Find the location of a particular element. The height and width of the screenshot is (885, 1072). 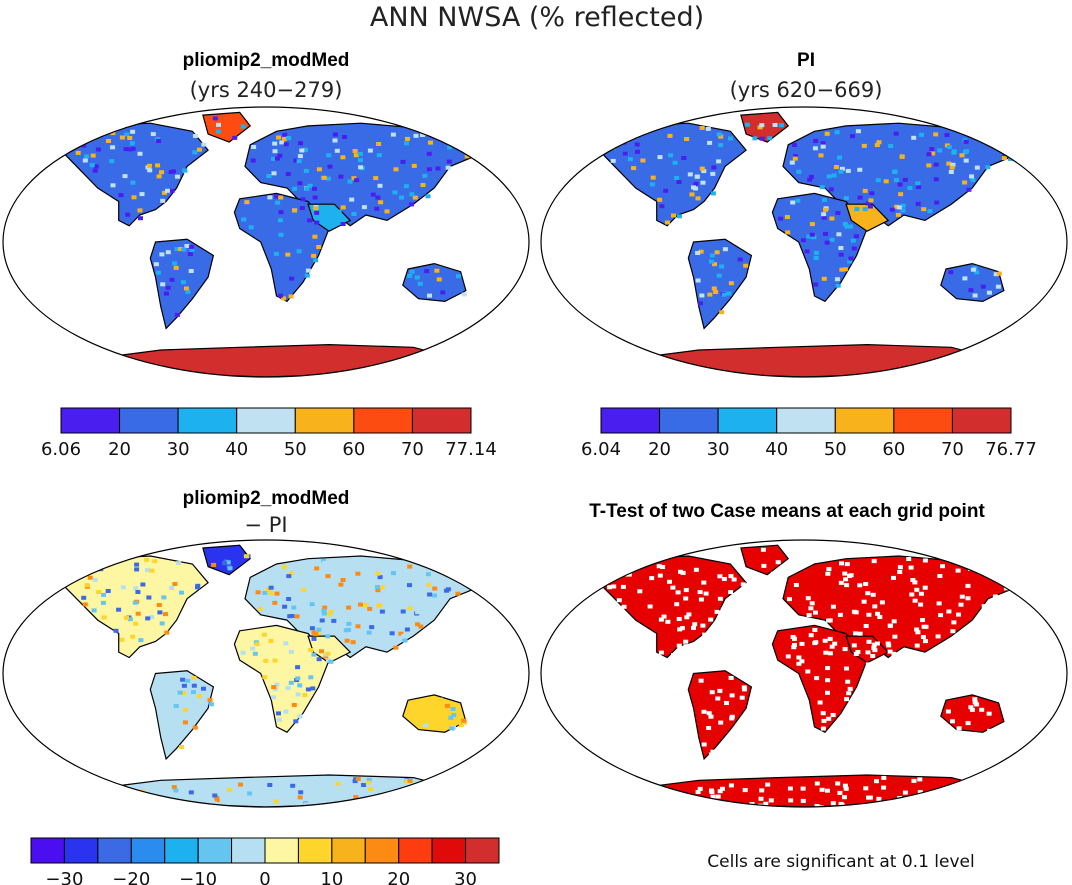

colorbar-1-tick-label: 20 is located at coordinates (119, 449).